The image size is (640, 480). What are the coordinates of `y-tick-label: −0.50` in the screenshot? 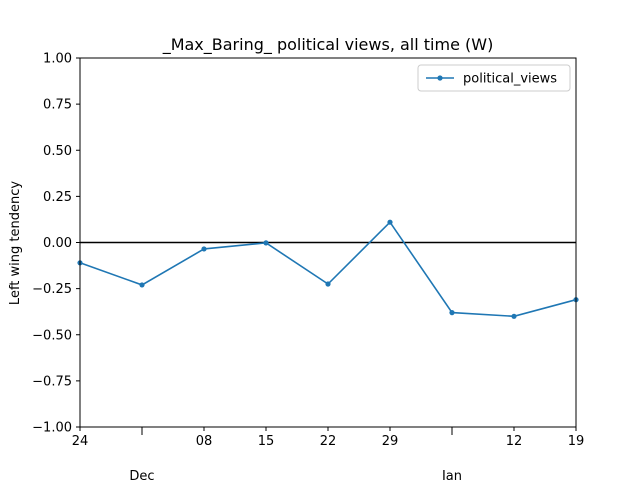 It's located at (52, 335).